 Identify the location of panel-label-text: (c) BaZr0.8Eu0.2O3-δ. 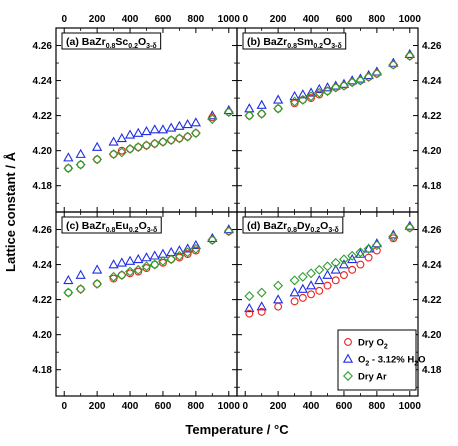
(111, 227).